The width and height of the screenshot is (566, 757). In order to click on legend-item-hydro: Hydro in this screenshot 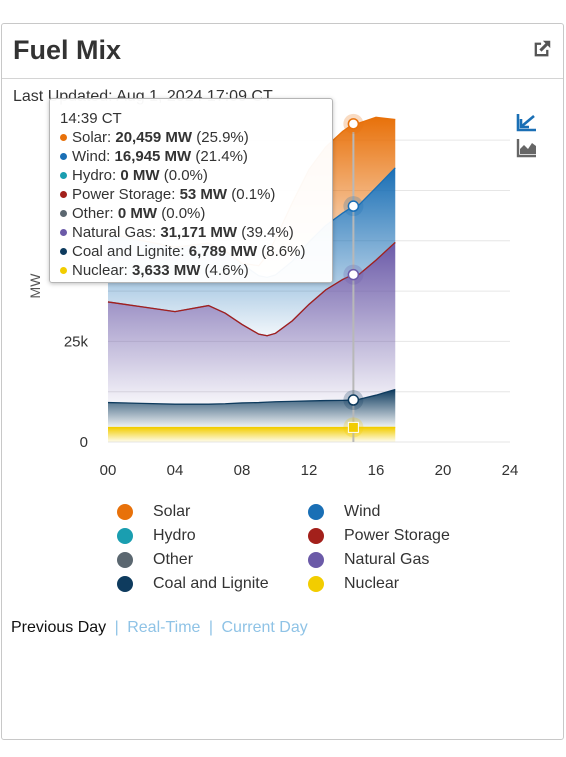, I will do `click(156, 536)`.